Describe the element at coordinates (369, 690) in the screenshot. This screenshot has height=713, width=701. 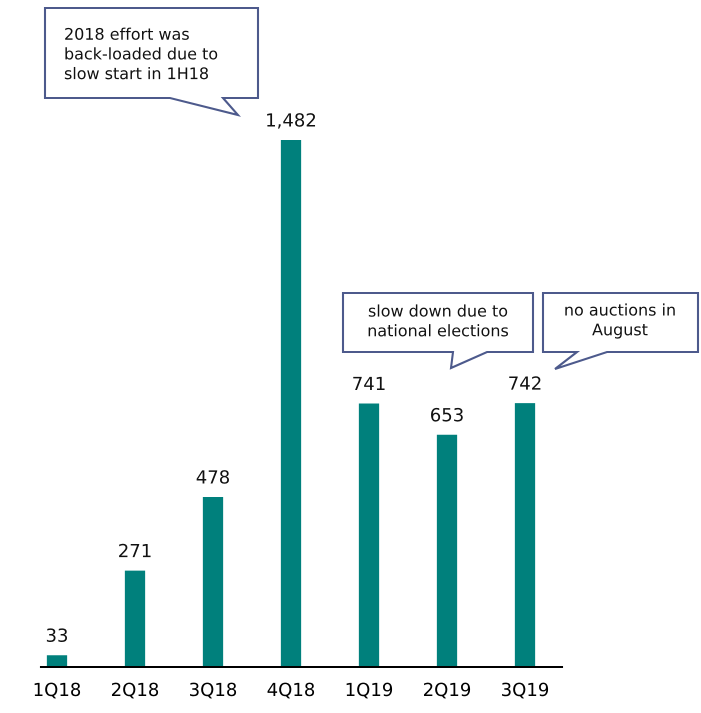
I see `x-tick-label: 1Q19` at that location.